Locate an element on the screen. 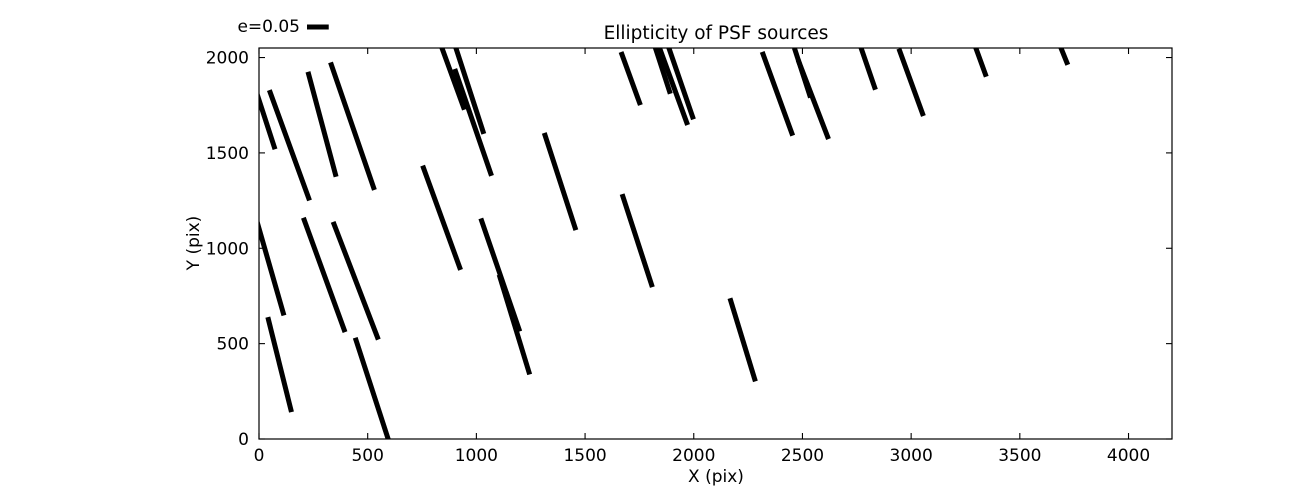  x-tick-label: 500 is located at coordinates (367, 456).